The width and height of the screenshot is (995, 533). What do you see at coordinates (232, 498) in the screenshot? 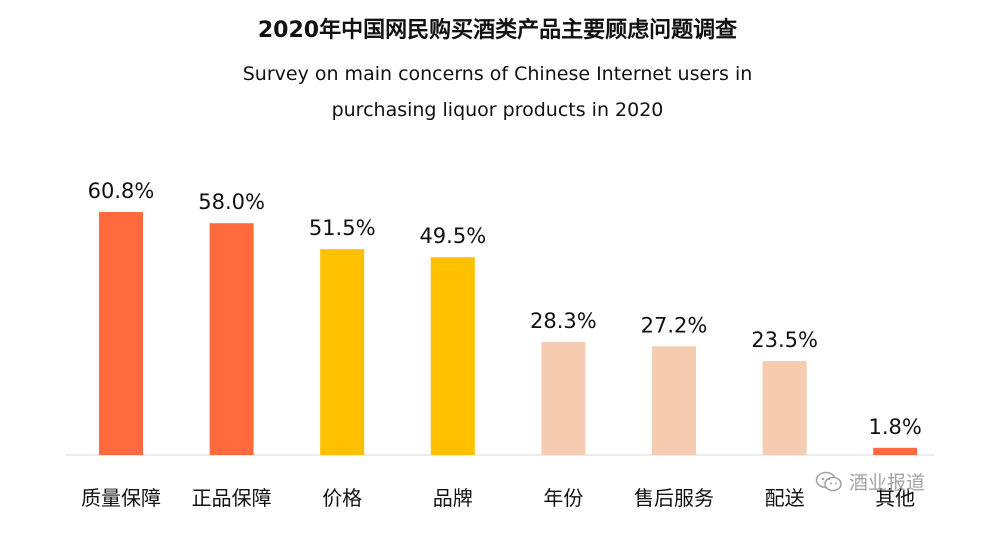
I see `category-label: 正品保障` at bounding box center [232, 498].